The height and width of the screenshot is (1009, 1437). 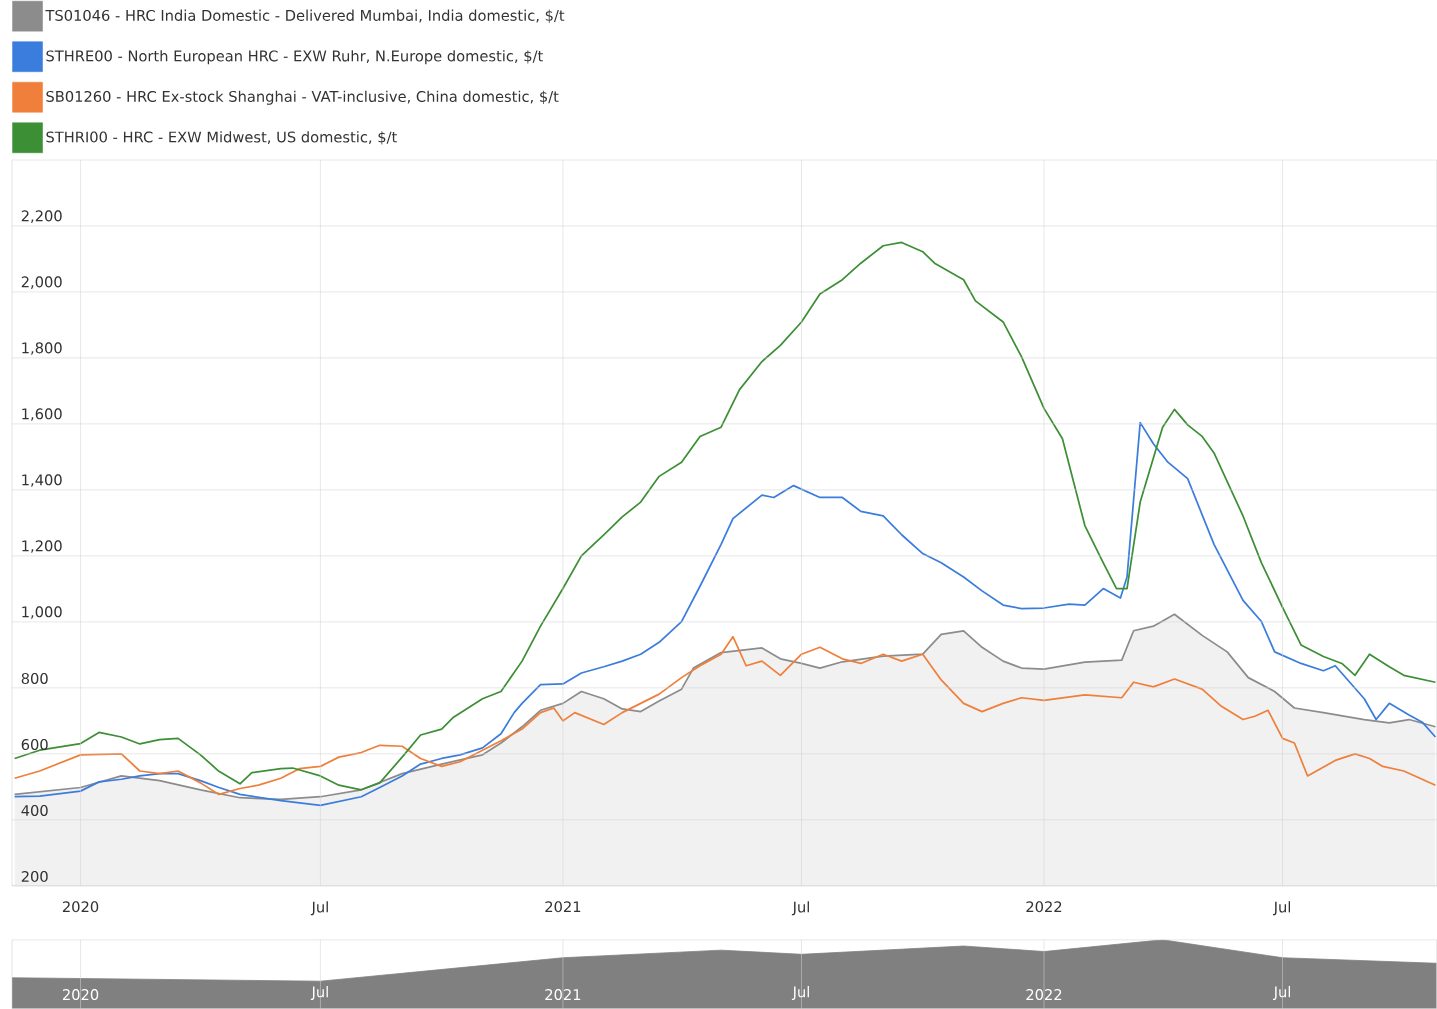 What do you see at coordinates (302, 97) in the screenshot?
I see `legend-label: SB01260 - HRC Ex-stock Shanghai - VAT-inclusive, China domestic, $/t` at bounding box center [302, 97].